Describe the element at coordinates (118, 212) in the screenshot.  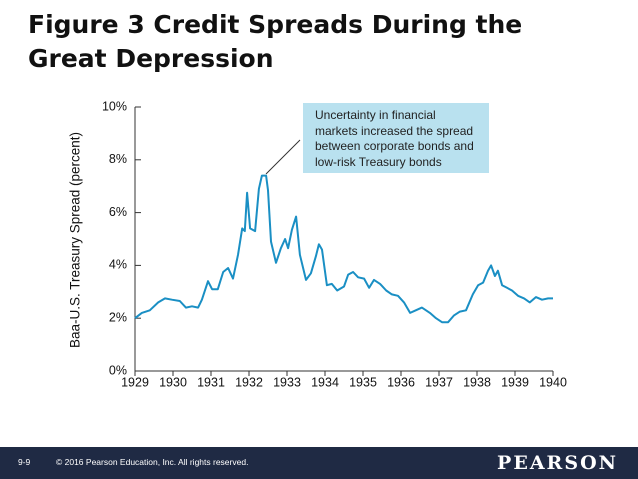
I see `y-tick-label: 6%` at that location.